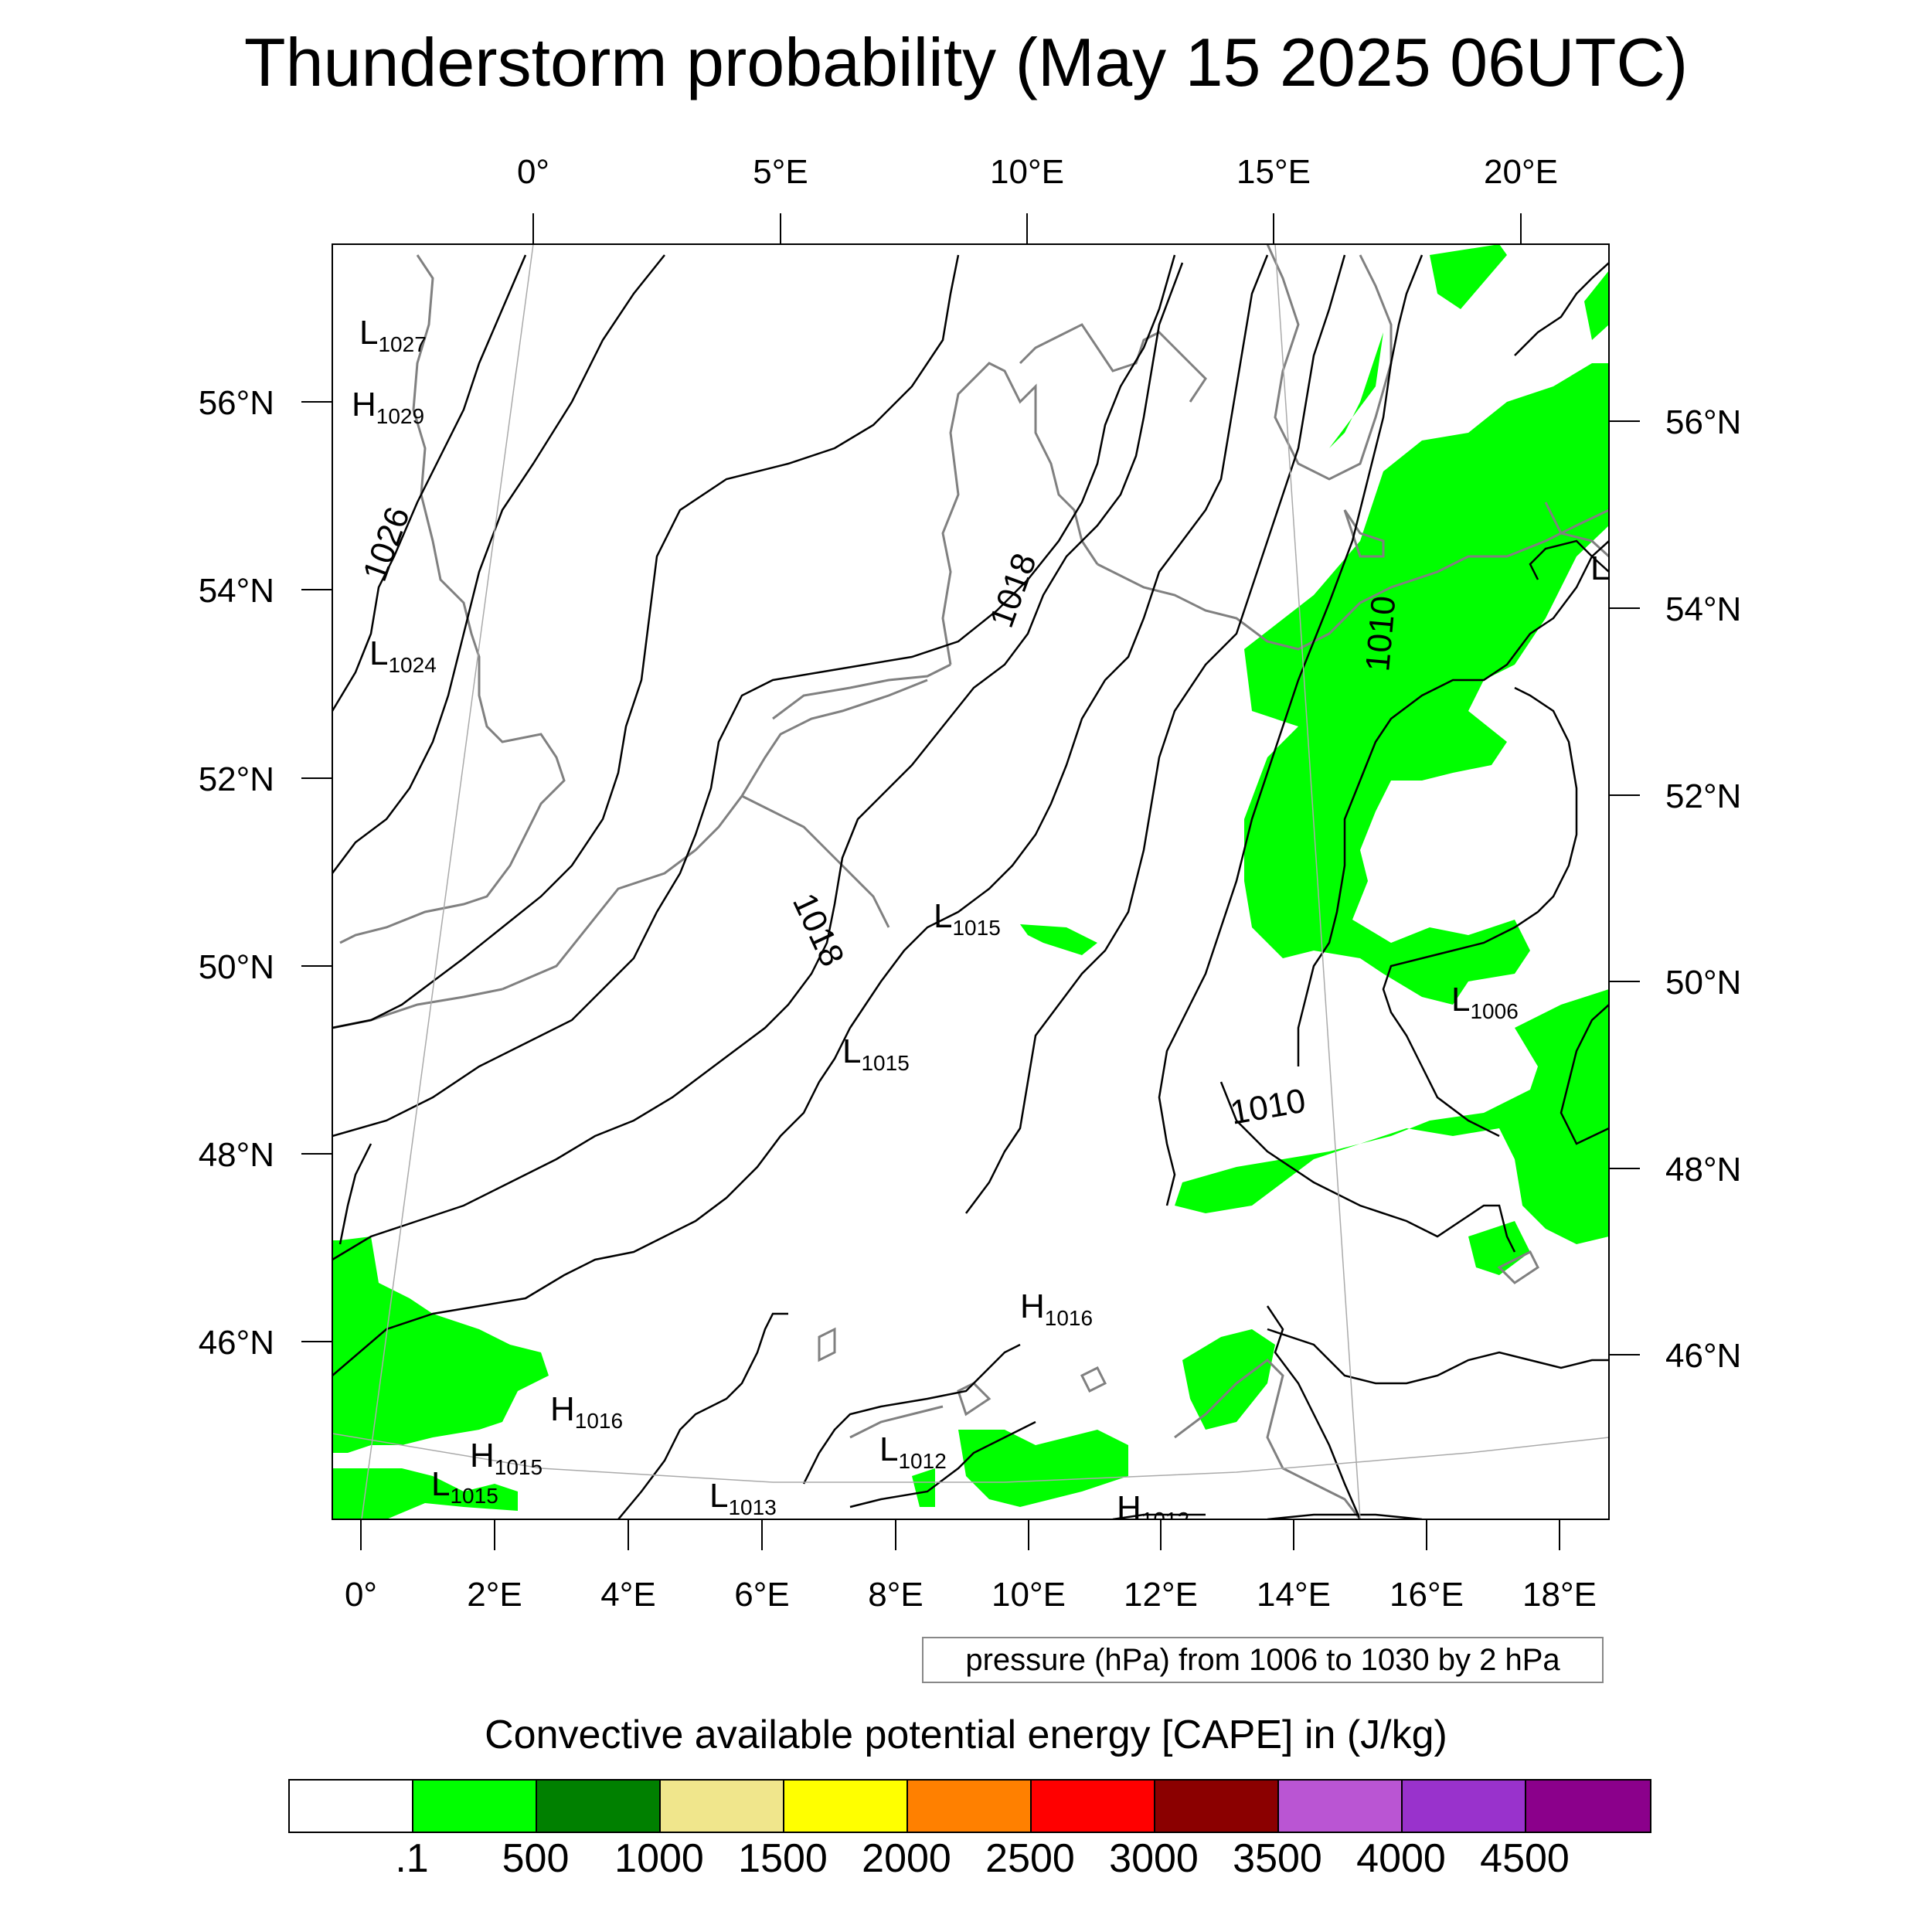 This screenshot has height=1932, width=1932. What do you see at coordinates (780, 172) in the screenshot?
I see `top-lon-label: 5°E` at bounding box center [780, 172].